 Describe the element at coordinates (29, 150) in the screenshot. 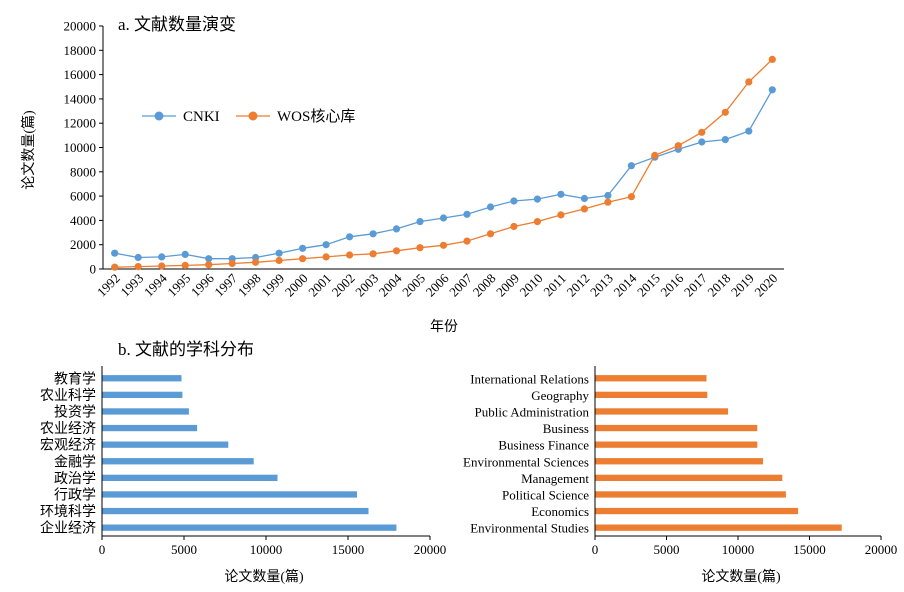

I see `chart-a-y-axis-label: 论文数量(篇)` at that location.